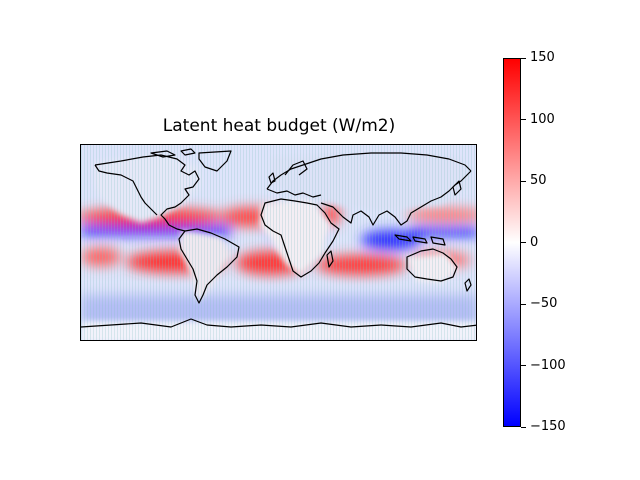 This screenshot has height=480, width=640. I want to click on colorbar-tick-label: 100, so click(542, 119).